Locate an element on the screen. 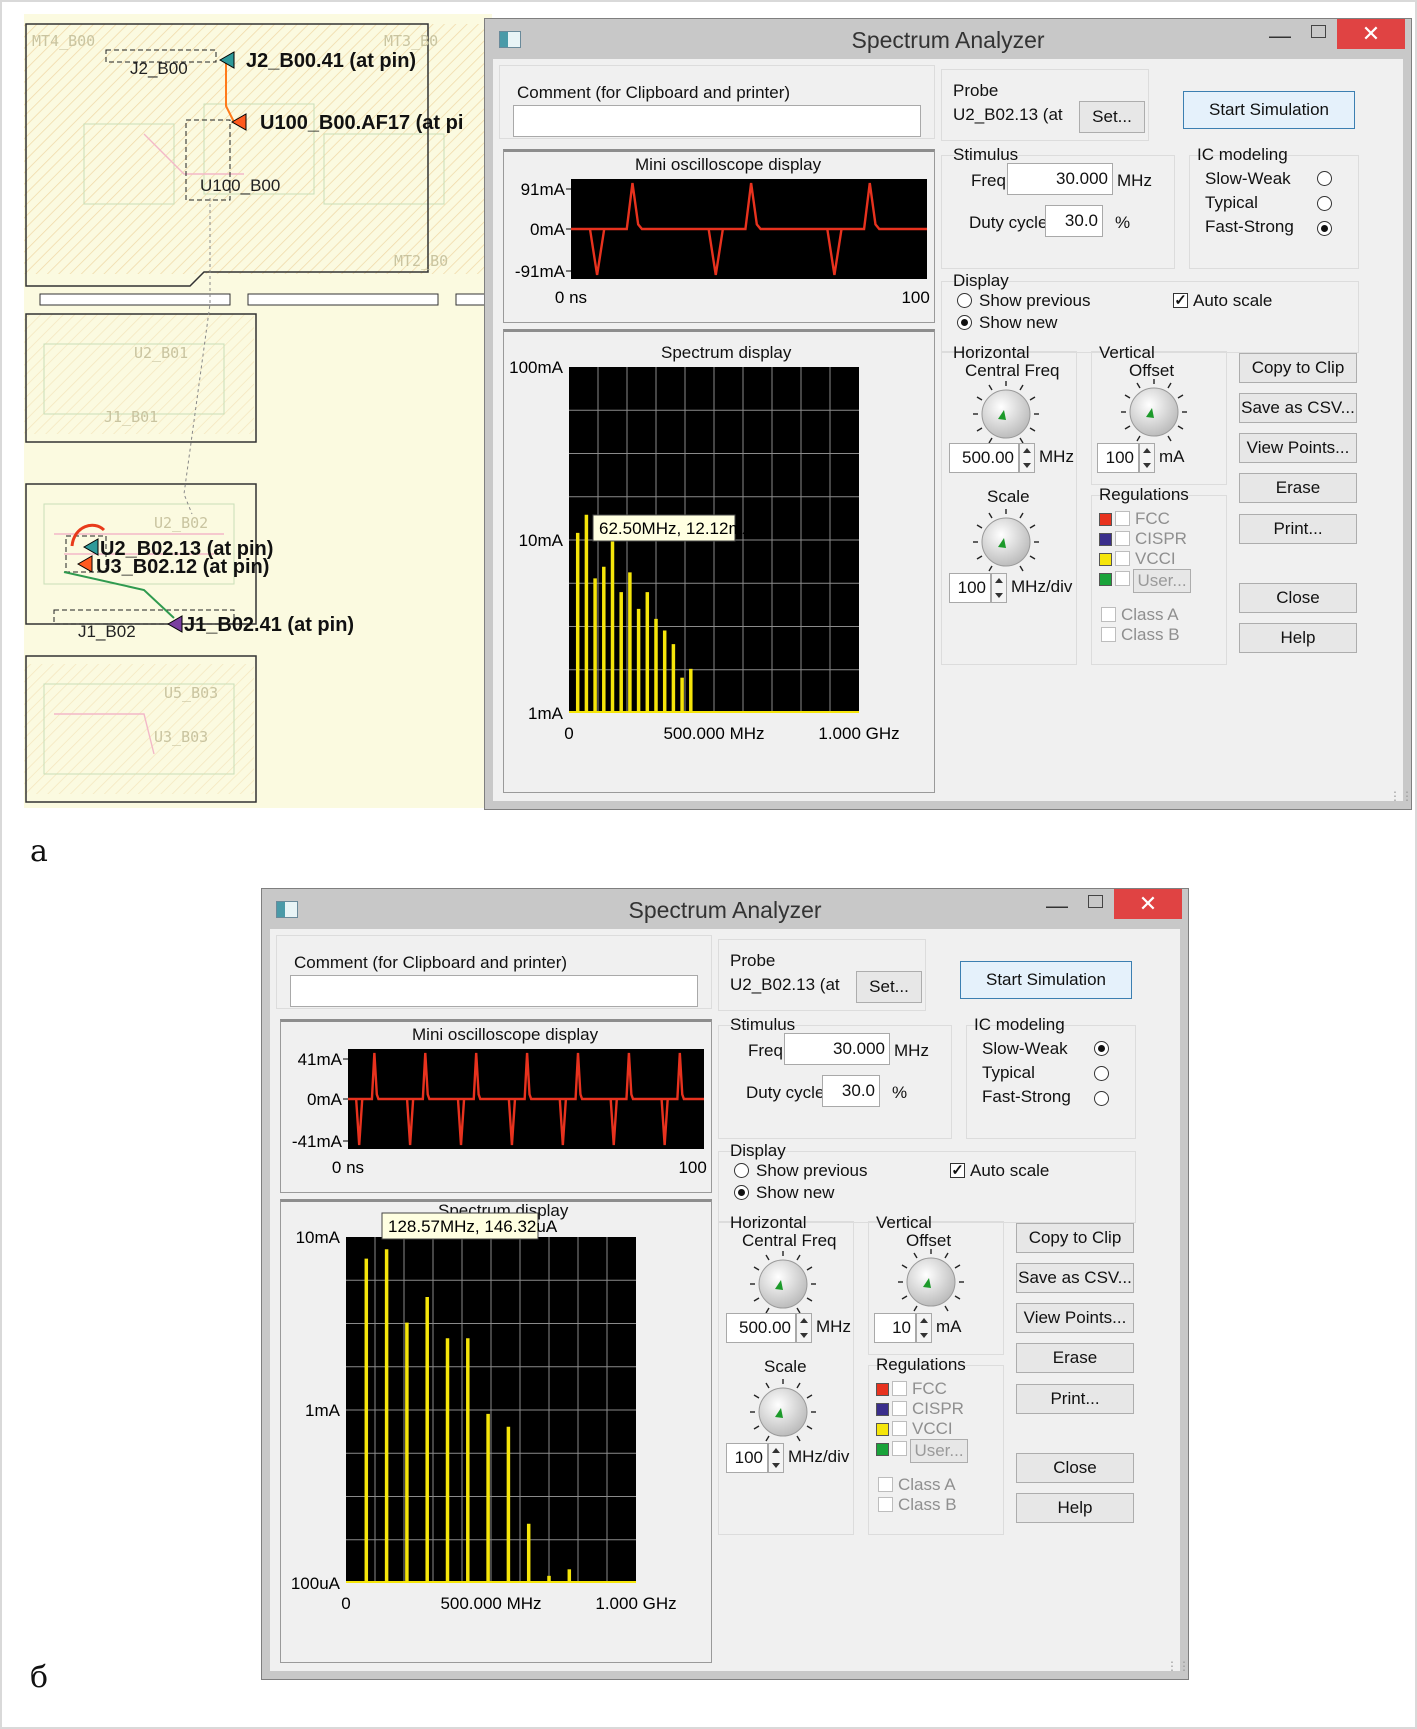 The height and width of the screenshot is (1729, 1417). oscilloscope-y-tick-label: 91mA is located at coordinates (543, 189).